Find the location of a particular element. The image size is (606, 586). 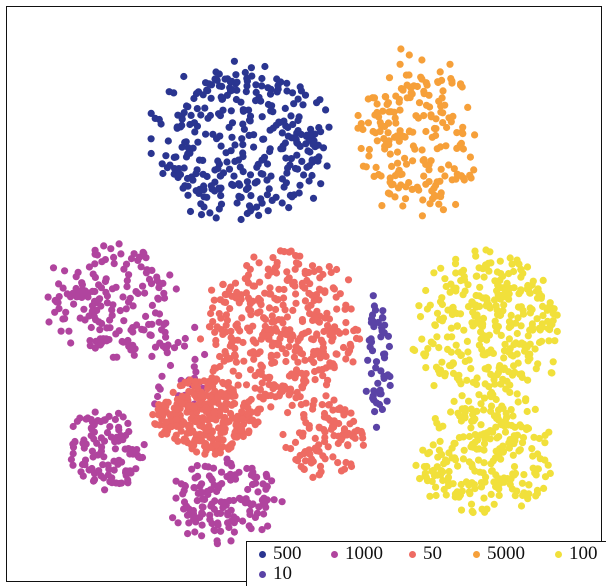

legend-marker is located at coordinates (262, 554).